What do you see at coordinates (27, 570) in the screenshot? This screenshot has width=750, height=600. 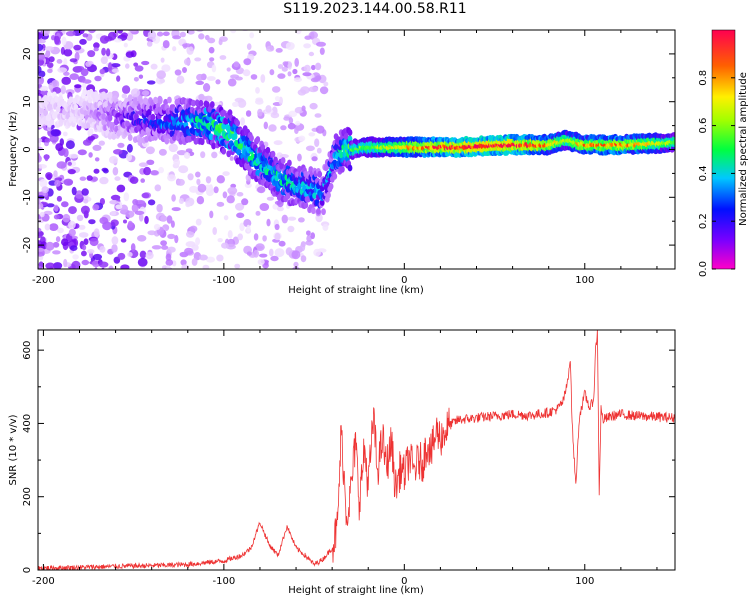 I see `y-tick-label: 0` at bounding box center [27, 570].